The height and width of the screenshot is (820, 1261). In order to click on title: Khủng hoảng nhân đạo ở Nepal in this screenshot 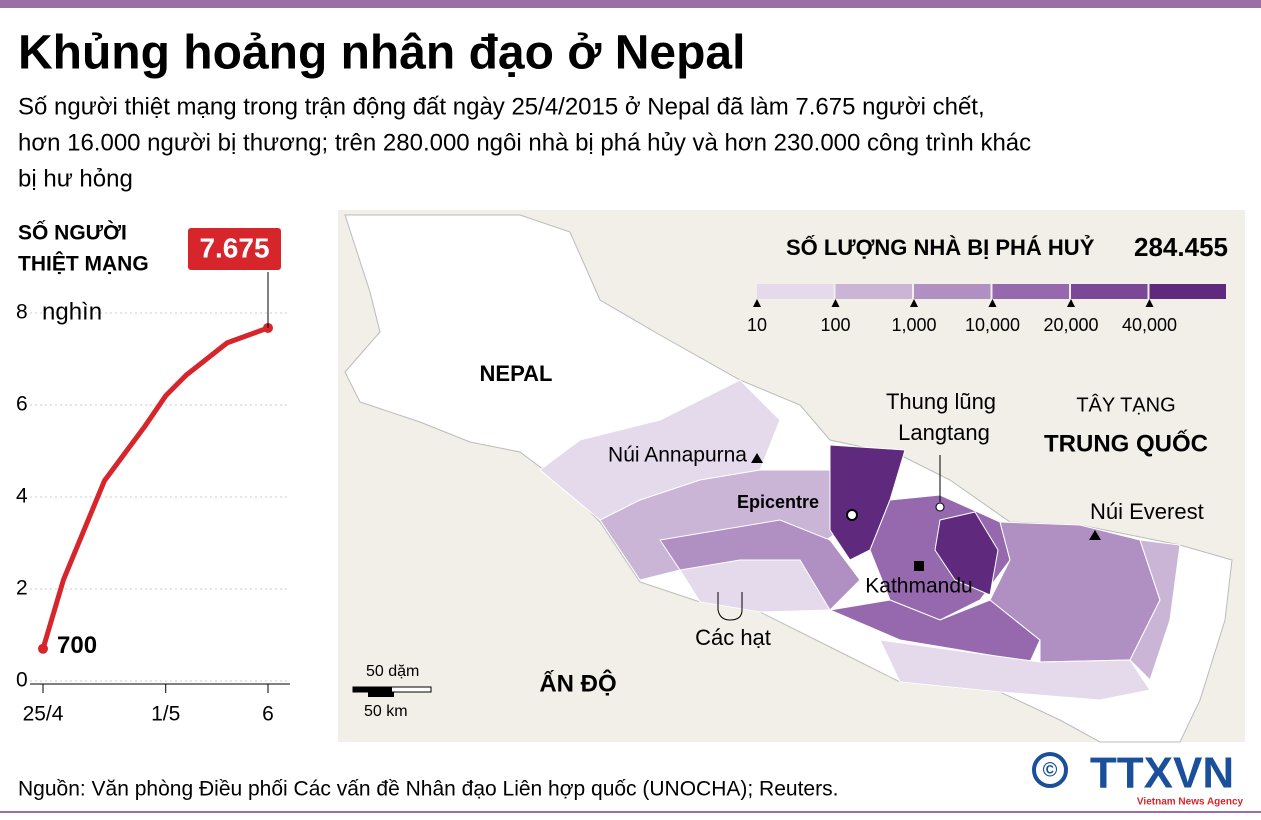, I will do `click(381, 53)`.